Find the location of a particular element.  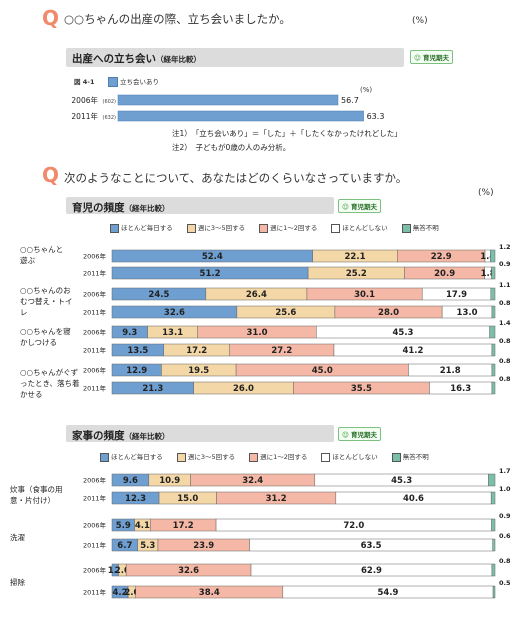

data-label: 4.1 is located at coordinates (142, 526).